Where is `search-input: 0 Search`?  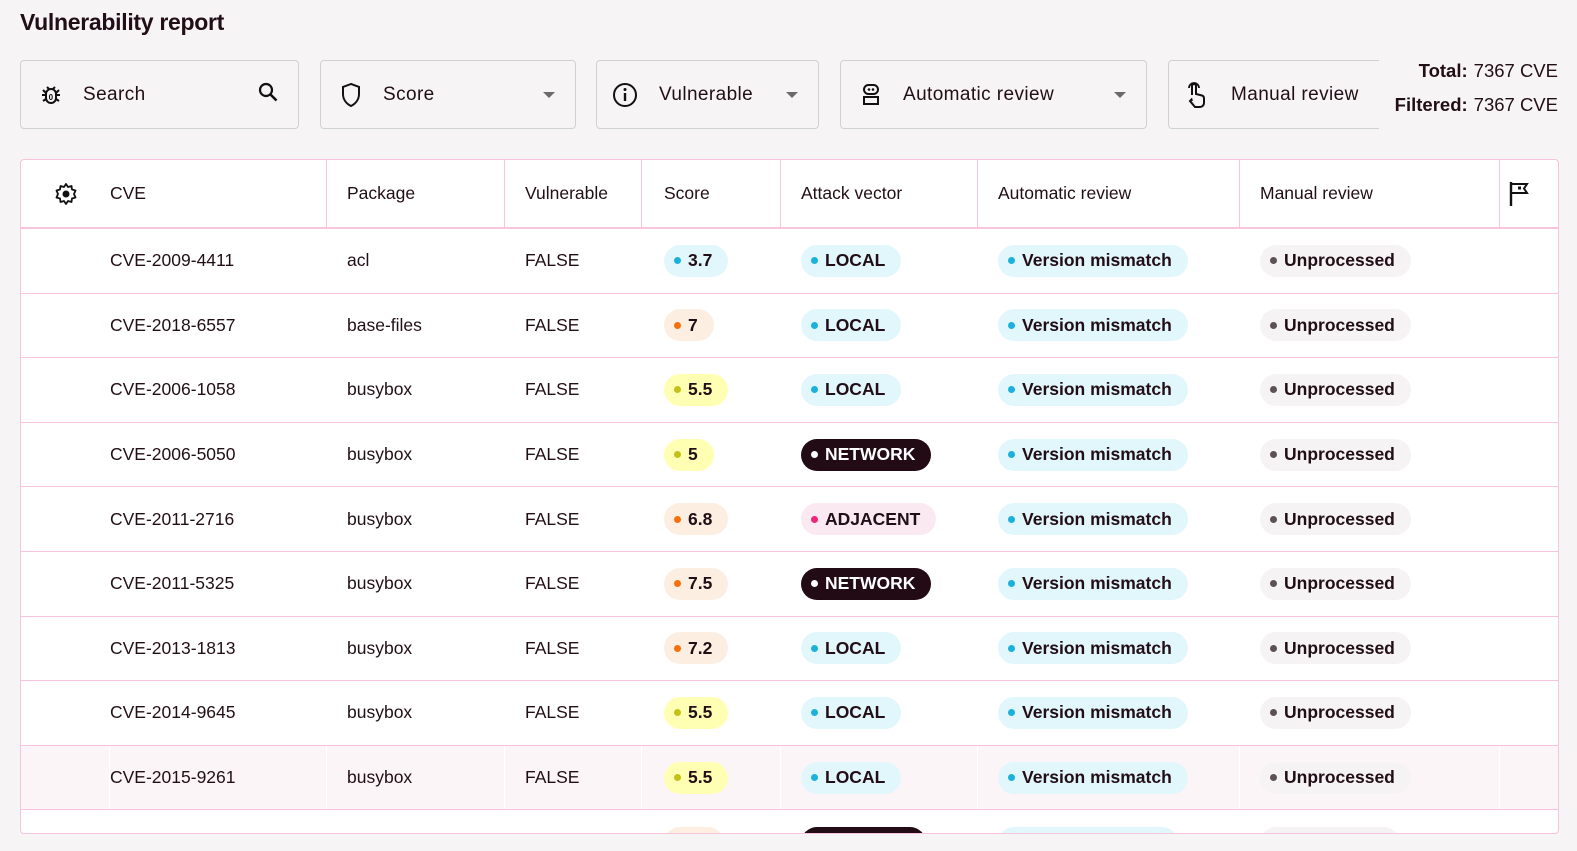
search-input: 0 Search is located at coordinates (159, 94).